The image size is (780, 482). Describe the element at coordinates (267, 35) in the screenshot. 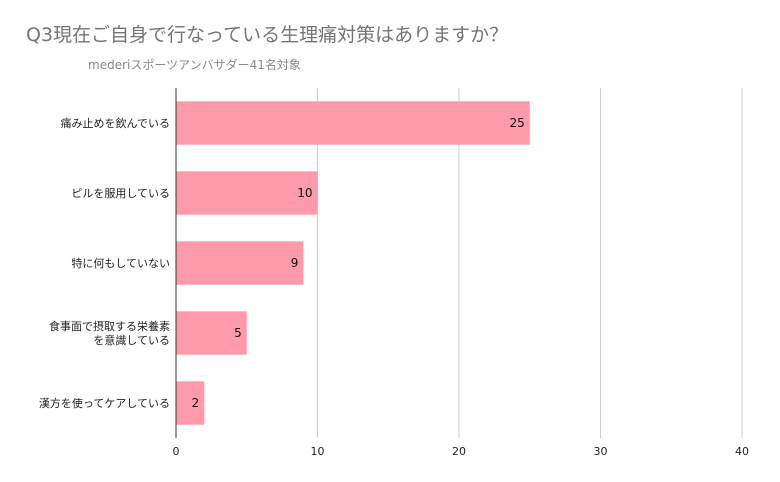

I see `chart-title: Q3現在ご自身で行なっている生理痛対策はありますか？` at that location.